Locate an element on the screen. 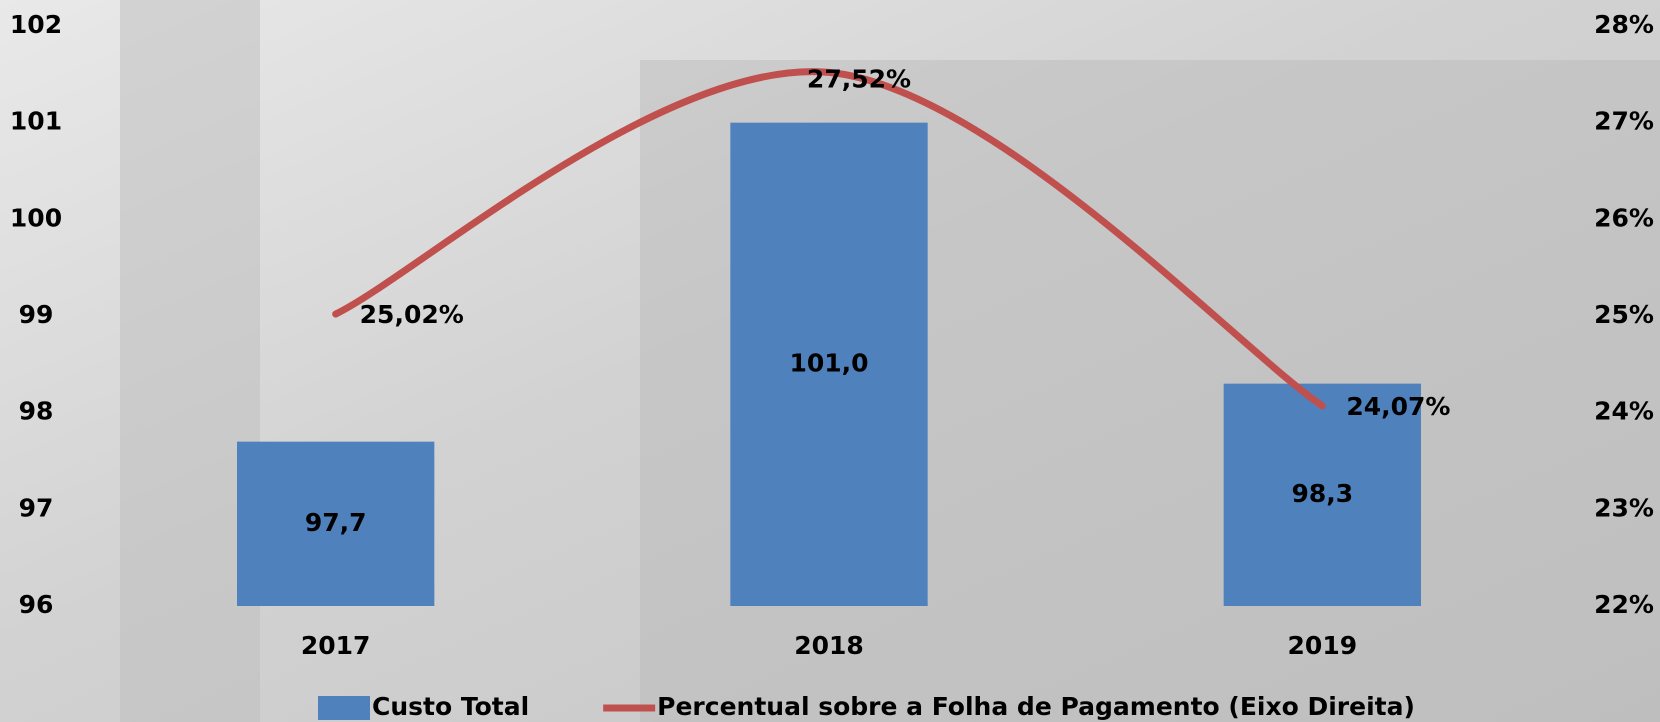  y-tick-label: 96 is located at coordinates (36, 604).